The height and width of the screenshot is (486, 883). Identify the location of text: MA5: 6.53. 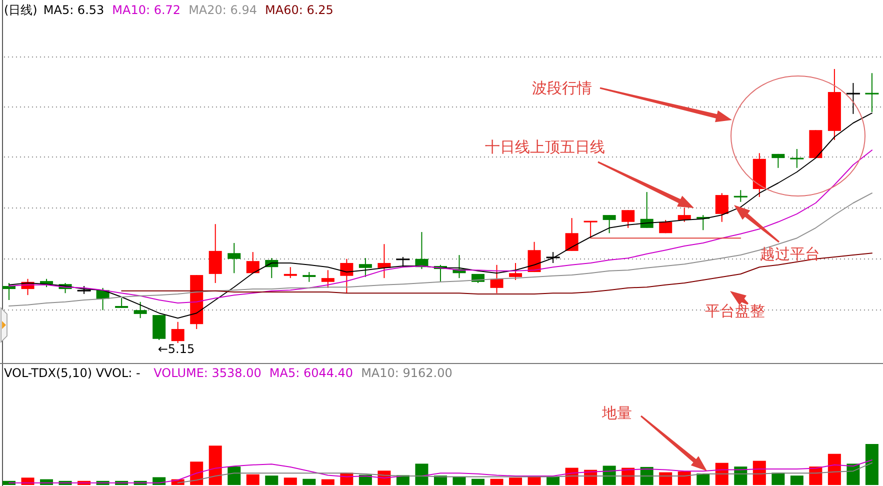
(73, 10).